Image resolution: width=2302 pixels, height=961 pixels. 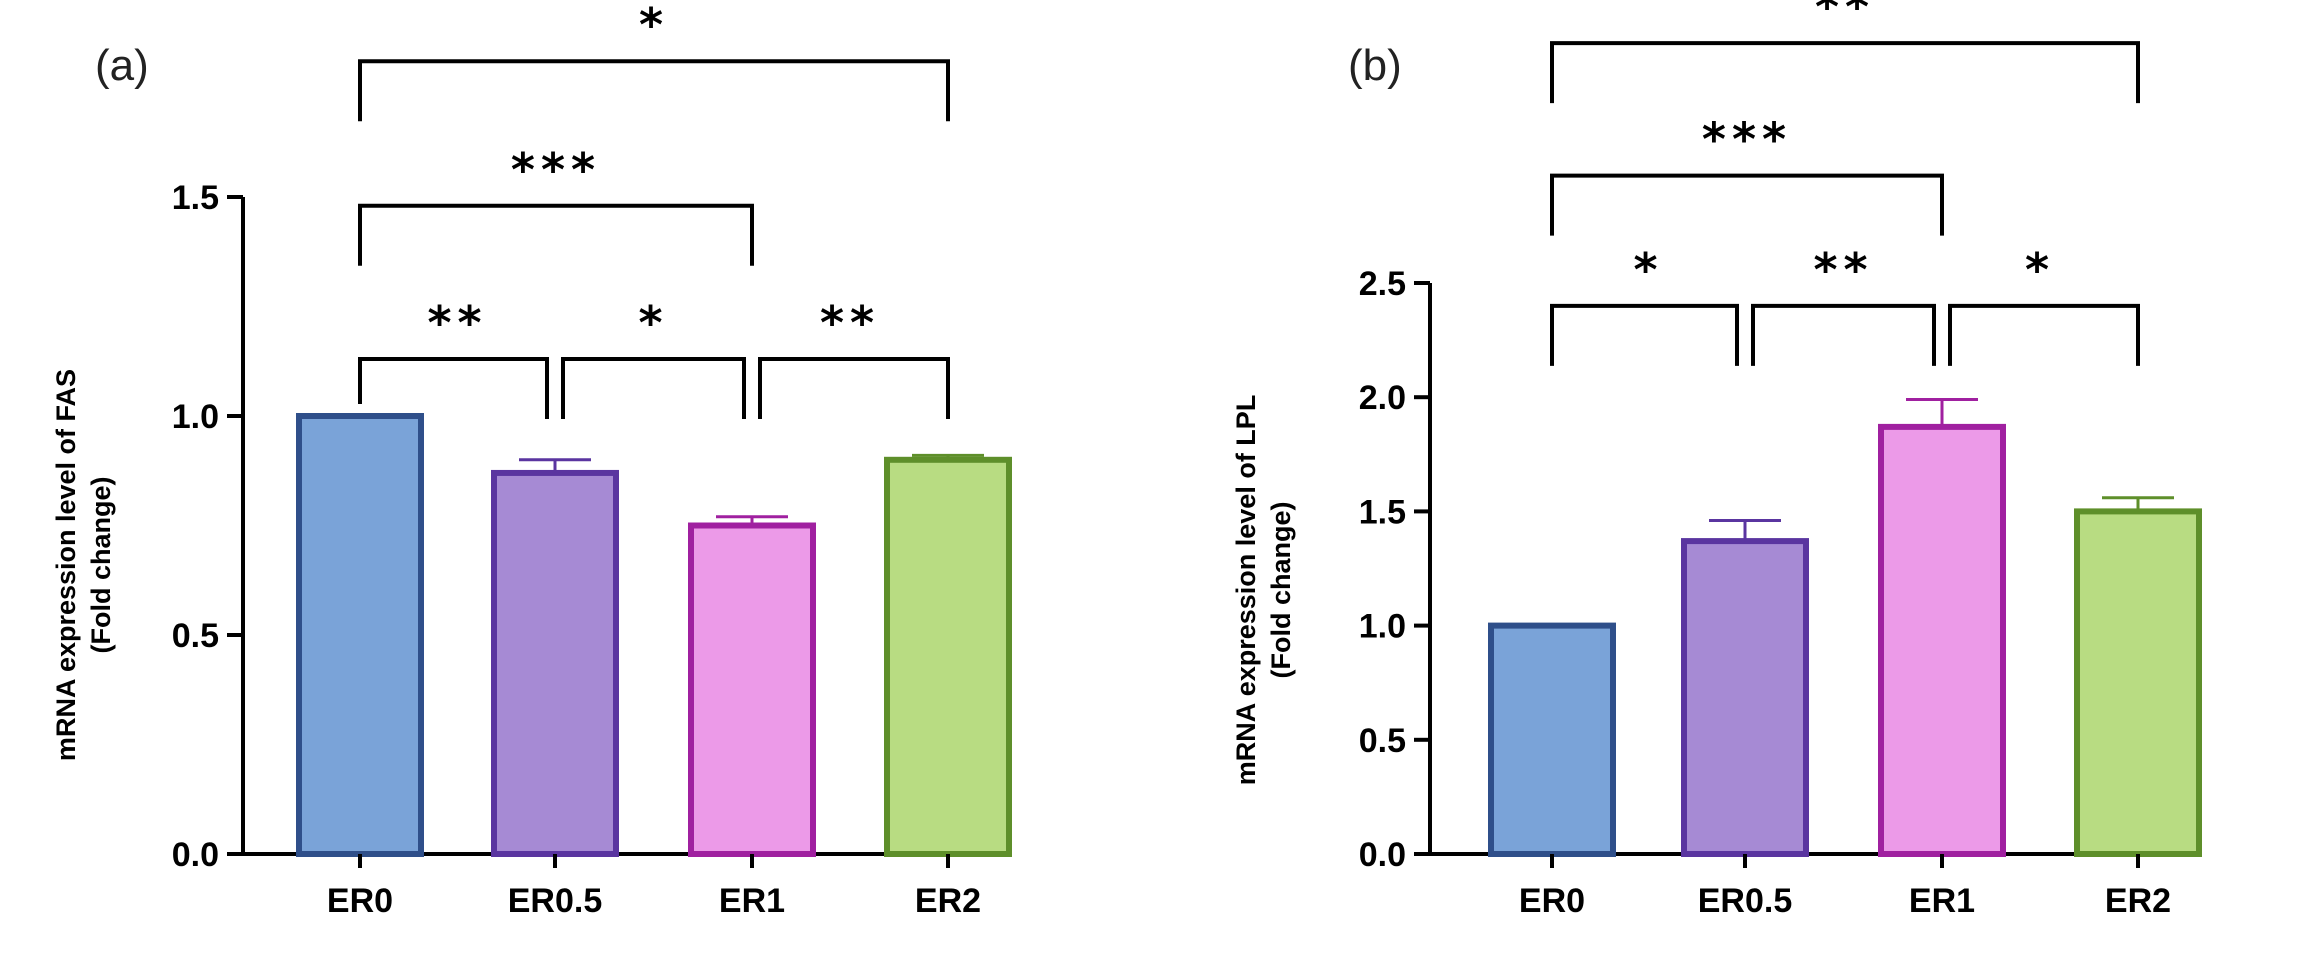 I want to click on panel-a-sig-label: ***, so click(x=556, y=170).